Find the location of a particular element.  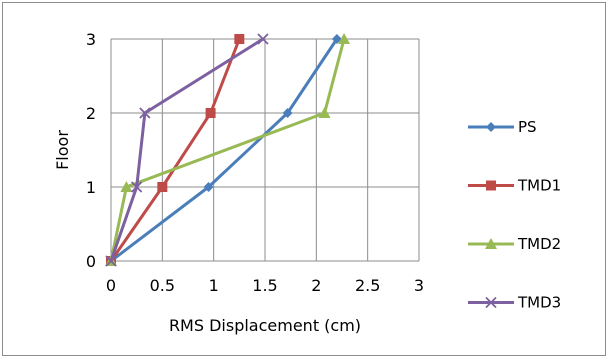

y-tick-label: 2 is located at coordinates (91, 113).